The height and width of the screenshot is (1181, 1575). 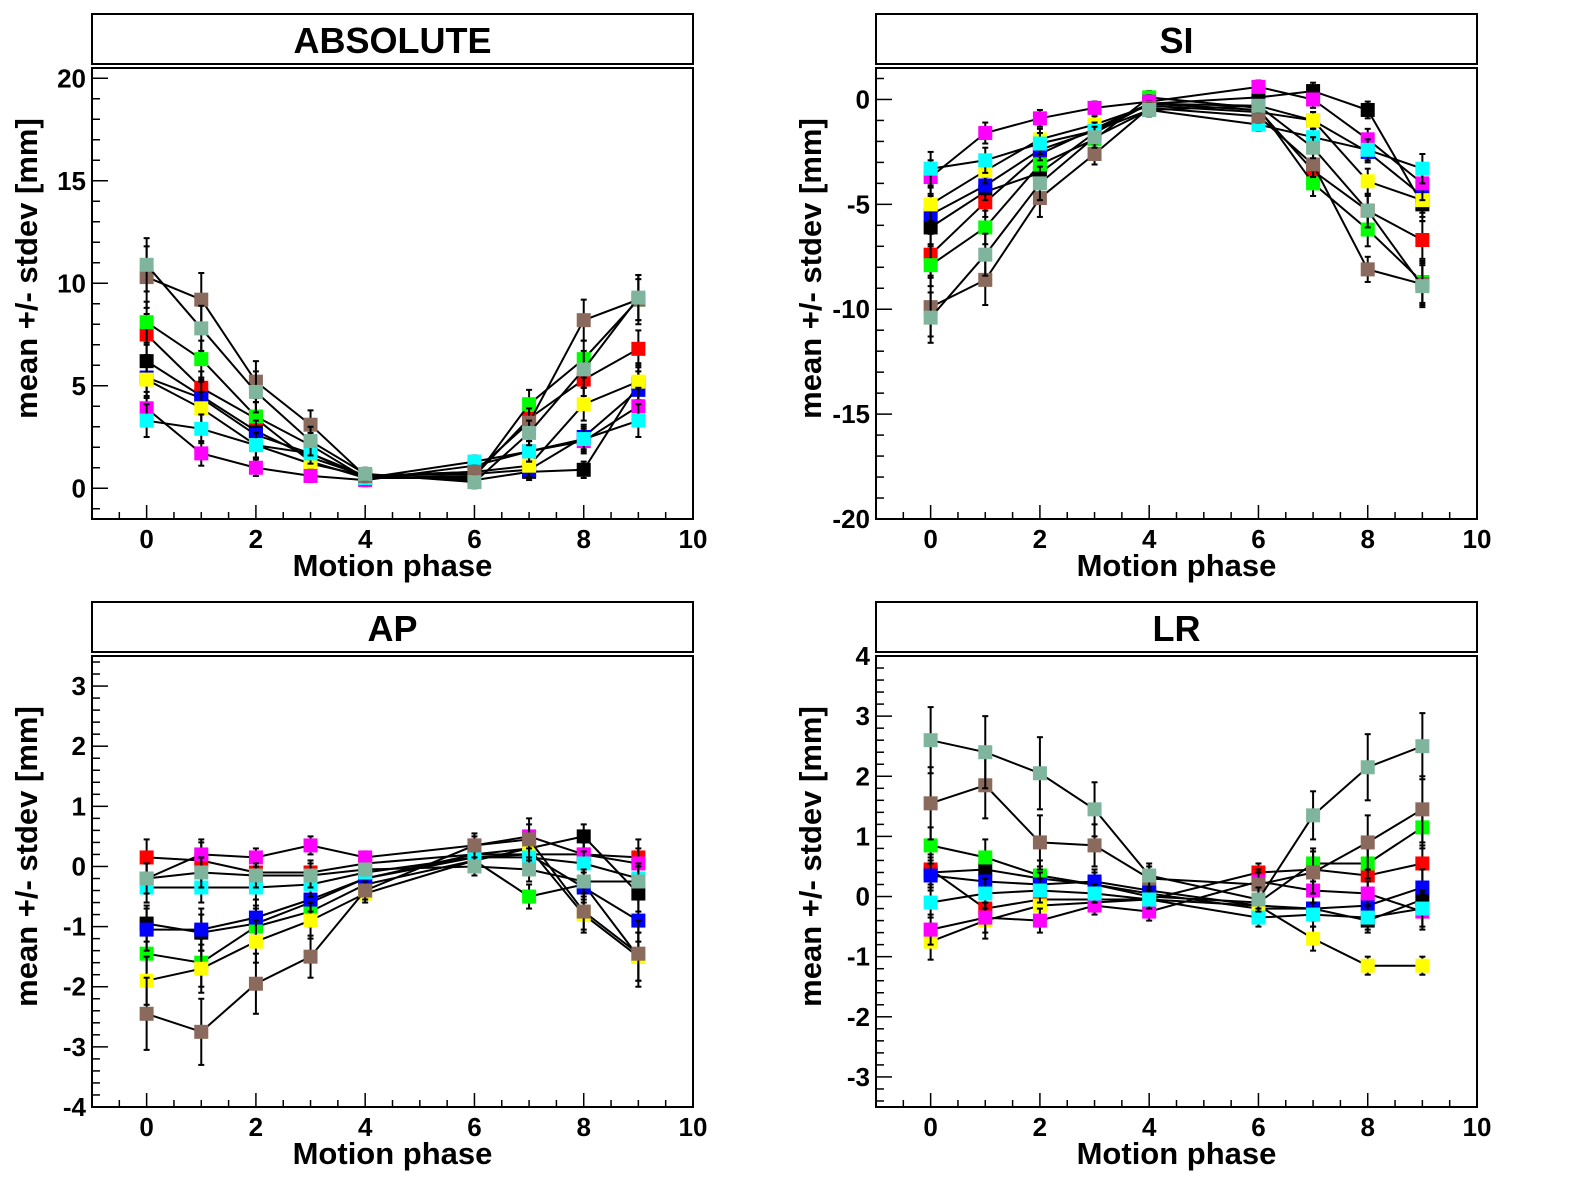 What do you see at coordinates (858, 204) in the screenshot?
I see `y-tick-label: -5` at bounding box center [858, 204].